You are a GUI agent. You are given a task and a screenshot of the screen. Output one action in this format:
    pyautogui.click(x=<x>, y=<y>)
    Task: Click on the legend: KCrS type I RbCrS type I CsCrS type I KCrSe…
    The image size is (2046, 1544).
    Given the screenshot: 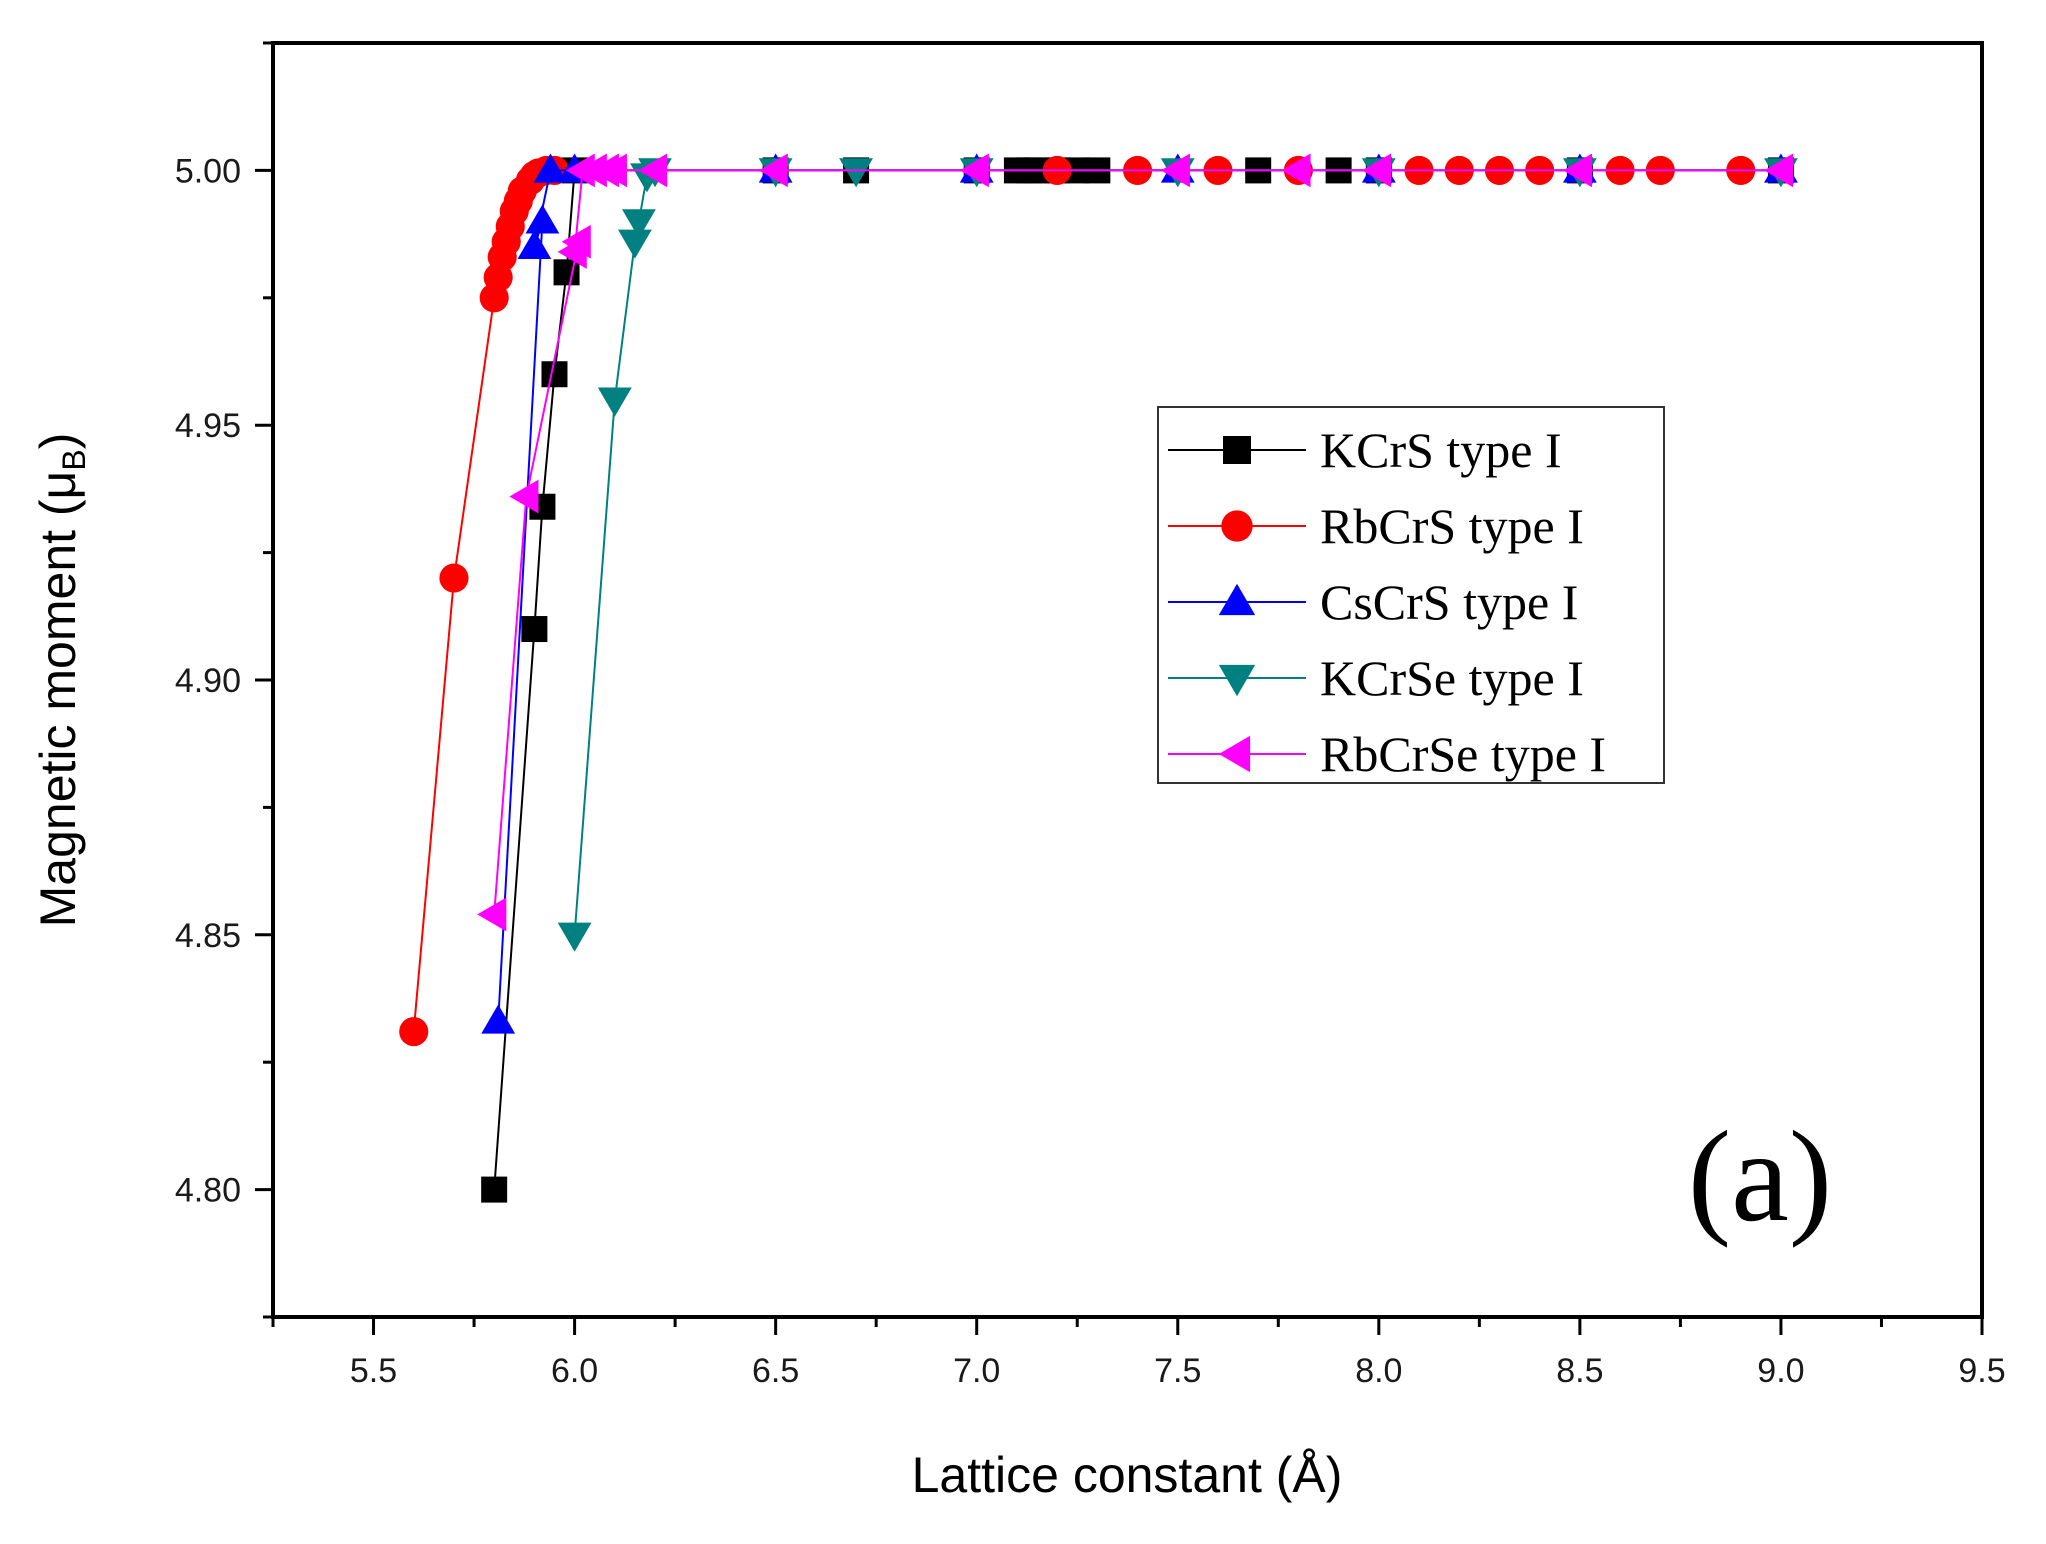 What is the action you would take?
    pyautogui.click(x=1411, y=595)
    